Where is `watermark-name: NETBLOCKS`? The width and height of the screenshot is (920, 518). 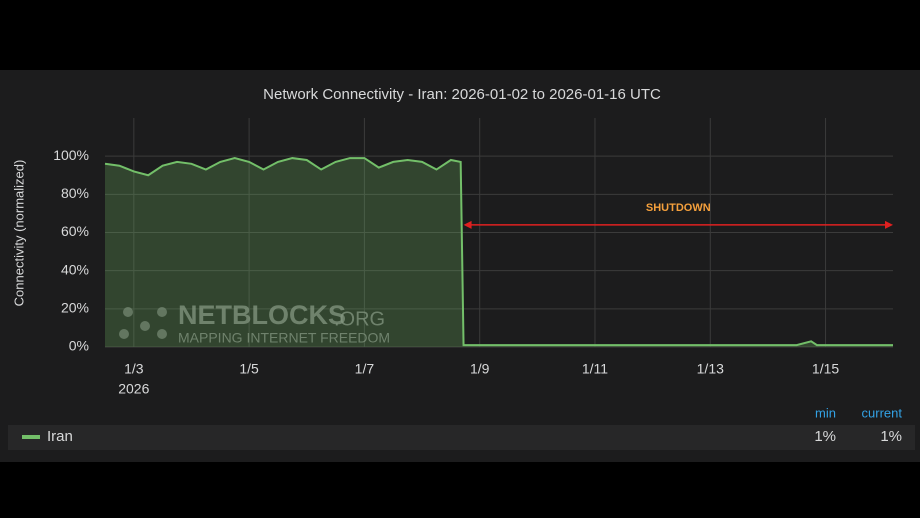
watermark-name: NETBLOCKS is located at coordinates (262, 315).